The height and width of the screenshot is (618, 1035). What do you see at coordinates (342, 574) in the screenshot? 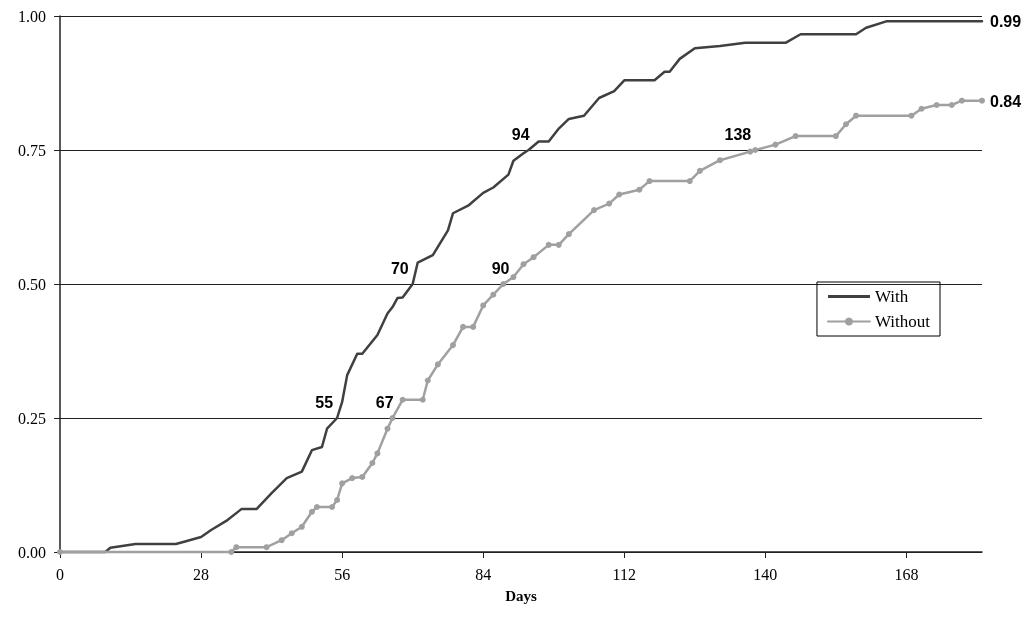
I see `x-tick-label: 56` at bounding box center [342, 574].